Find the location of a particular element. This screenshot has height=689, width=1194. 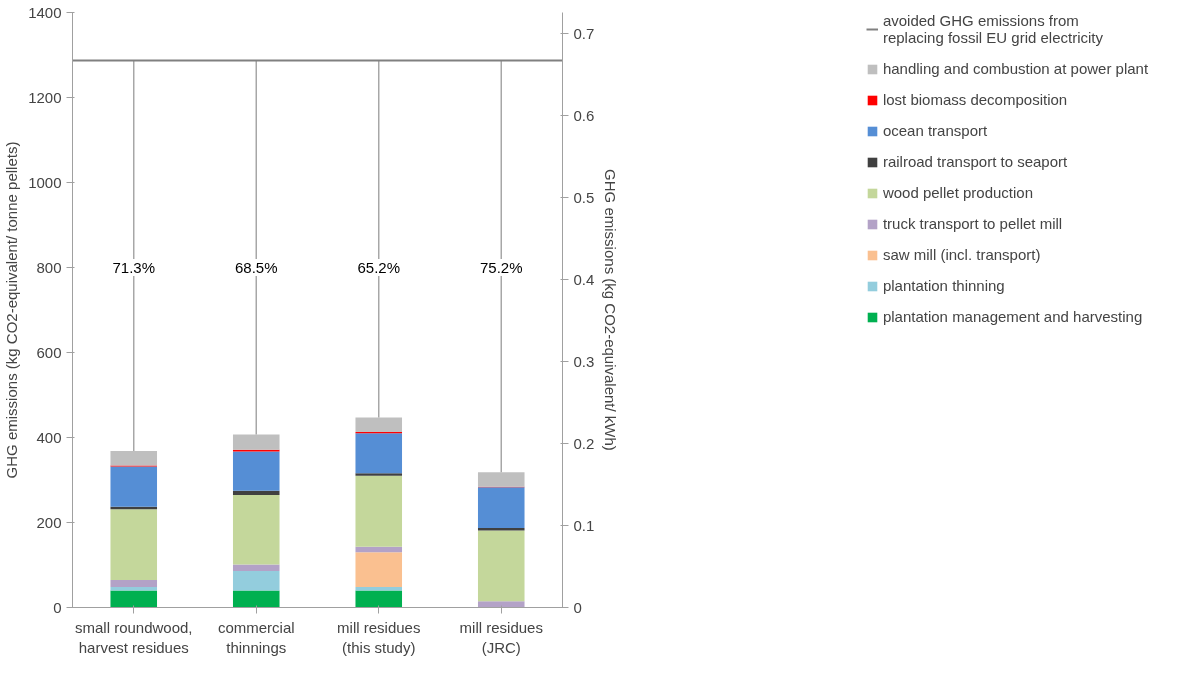

y2-tick-label: 0.5 is located at coordinates (584, 197).